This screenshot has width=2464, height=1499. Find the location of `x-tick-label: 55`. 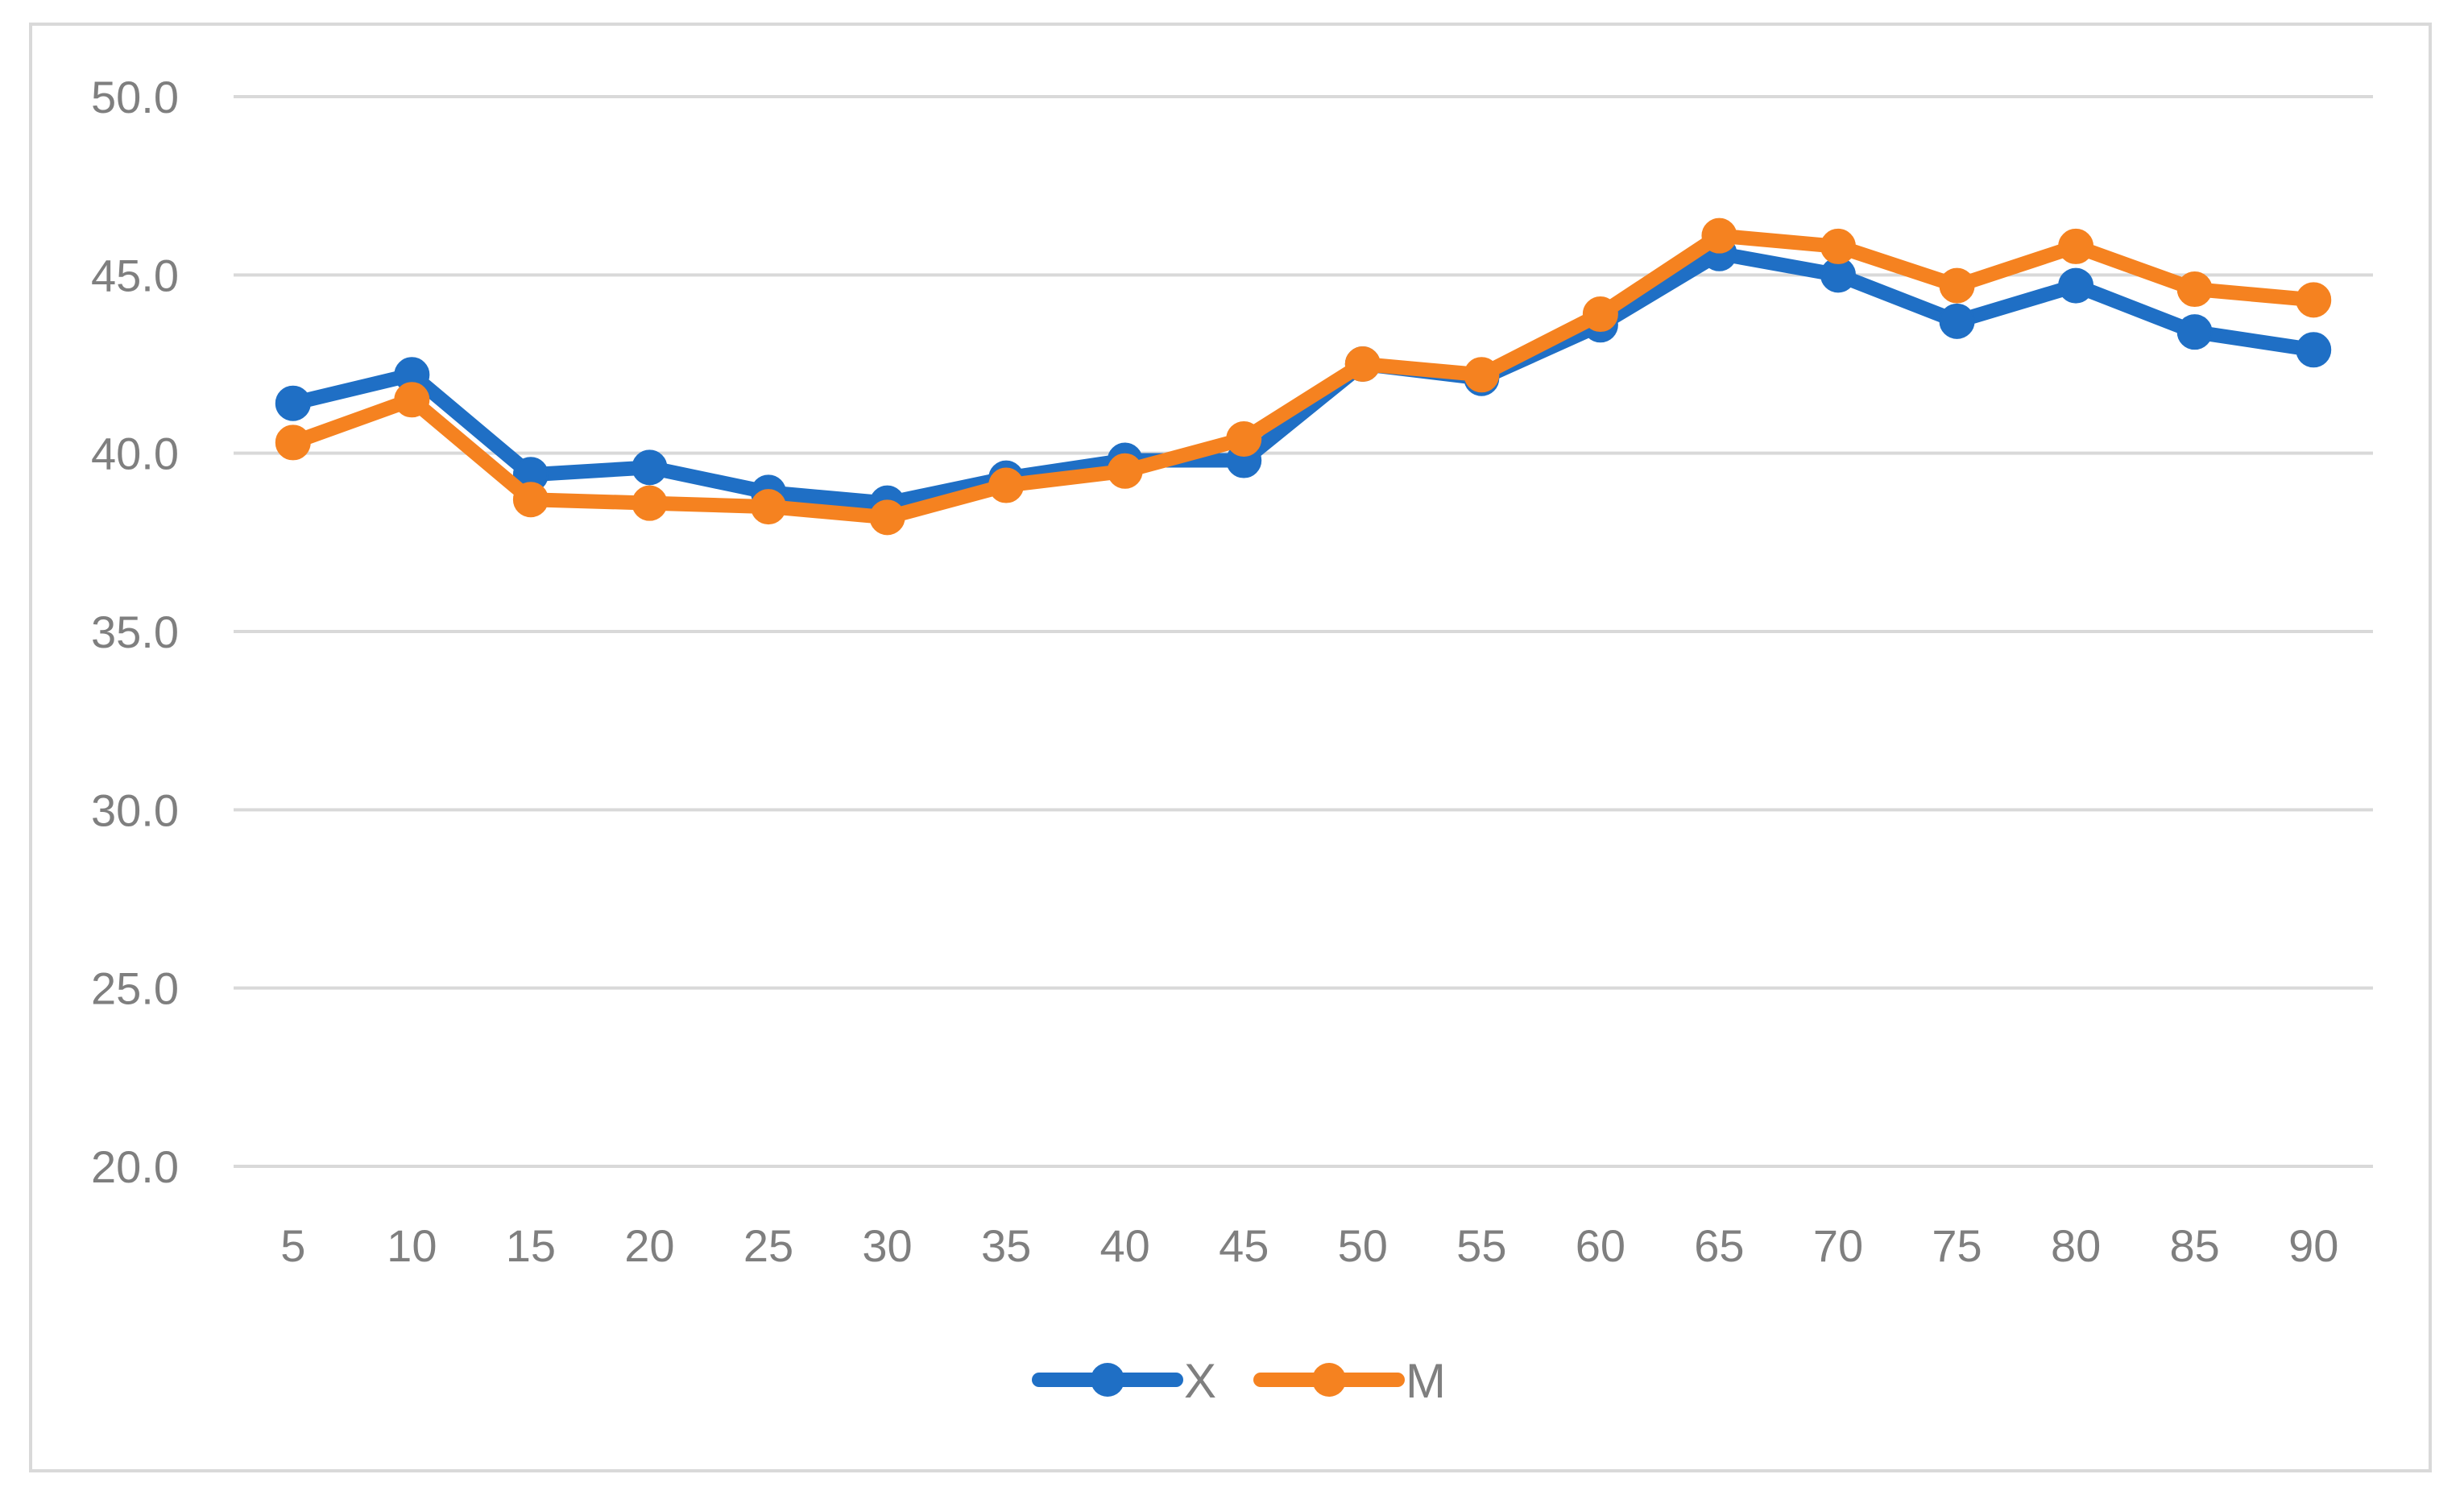

x-tick-label: 55 is located at coordinates (1481, 1245).